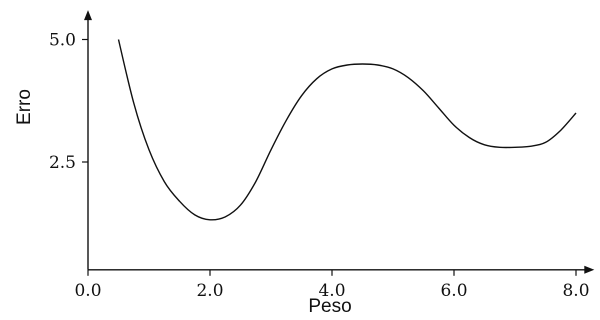 The width and height of the screenshot is (600, 320). Describe the element at coordinates (589, 269) in the screenshot. I see `x-axis-arrow` at that location.